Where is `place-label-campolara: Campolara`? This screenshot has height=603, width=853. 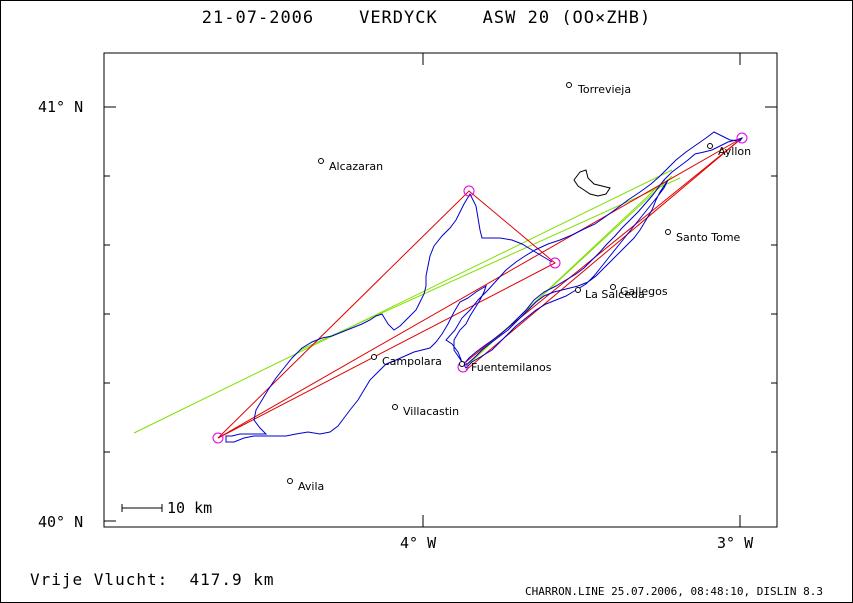 place-label-campolara: Campolara is located at coordinates (412, 361).